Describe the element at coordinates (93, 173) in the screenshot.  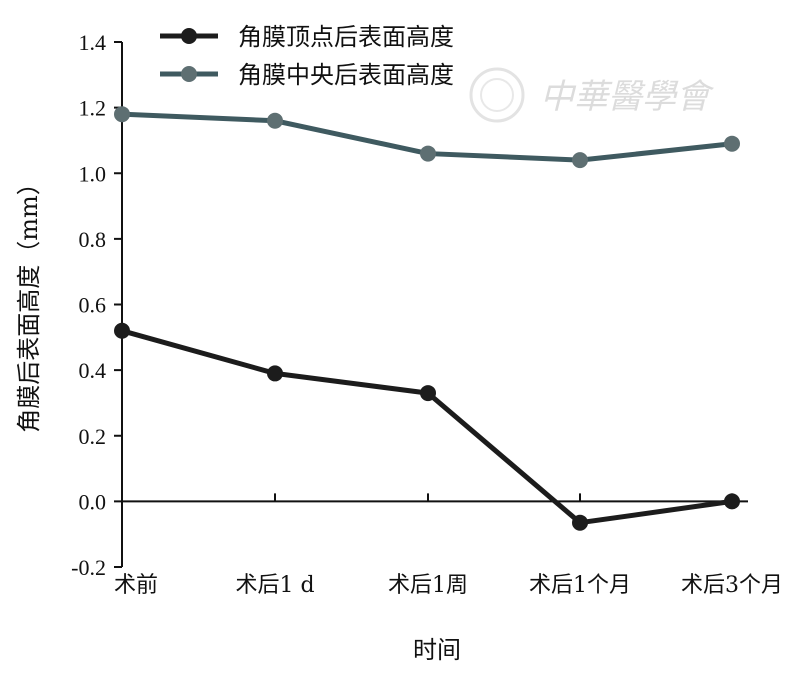
I see `y-tick-label: 1.0` at that location.